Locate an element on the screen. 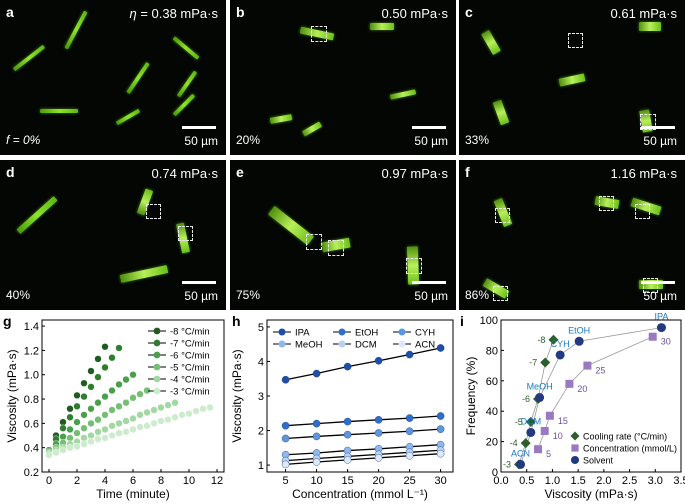 The width and height of the screenshot is (685, 504). x-tick-label: 0.0 is located at coordinates (500, 481).